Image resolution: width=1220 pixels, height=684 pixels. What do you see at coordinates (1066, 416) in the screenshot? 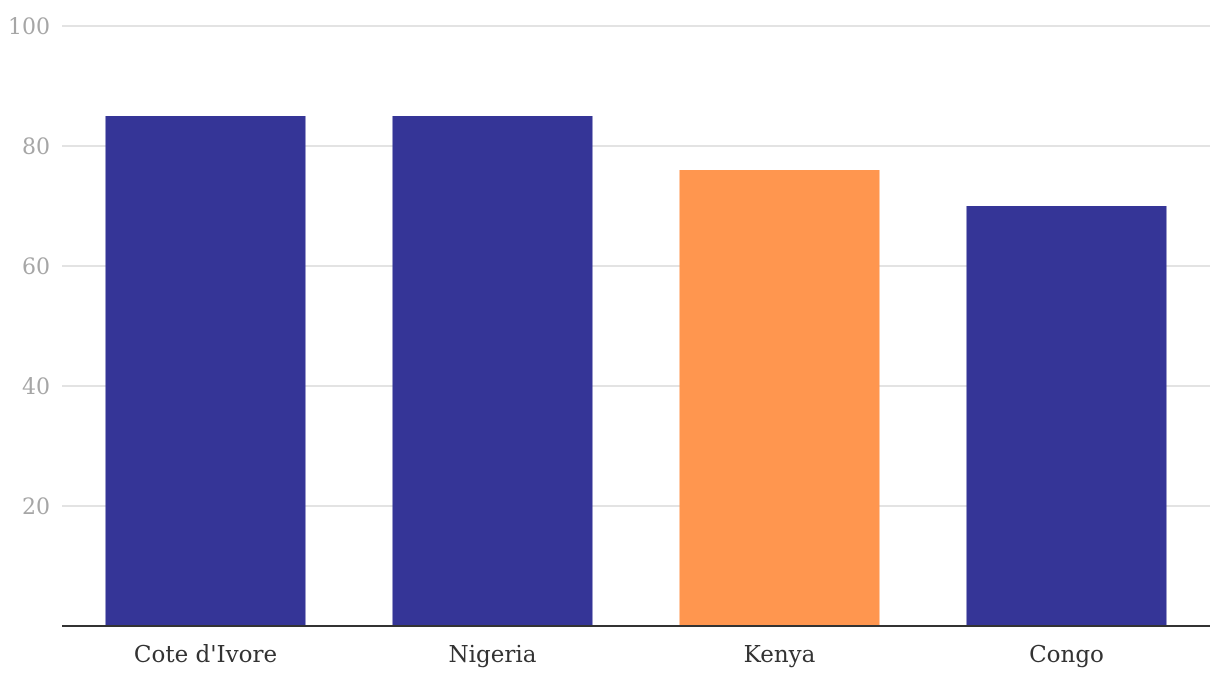
I see `bar-congo` at bounding box center [1066, 416].